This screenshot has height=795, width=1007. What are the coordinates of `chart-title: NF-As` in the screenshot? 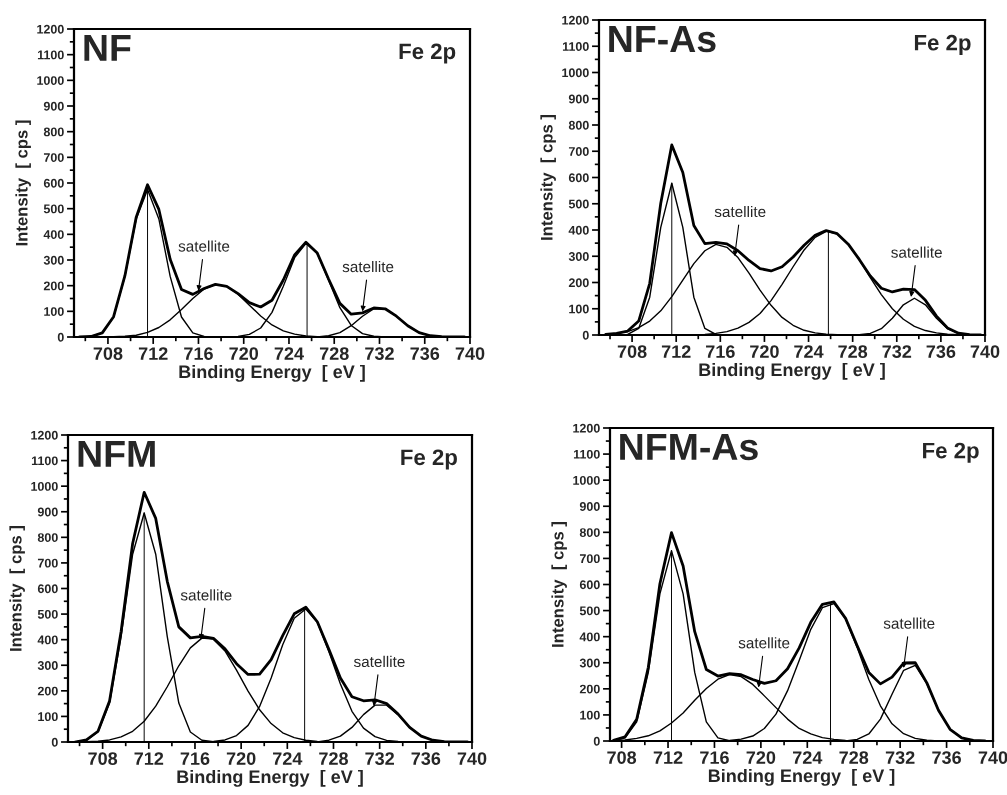 It's located at (662, 39).